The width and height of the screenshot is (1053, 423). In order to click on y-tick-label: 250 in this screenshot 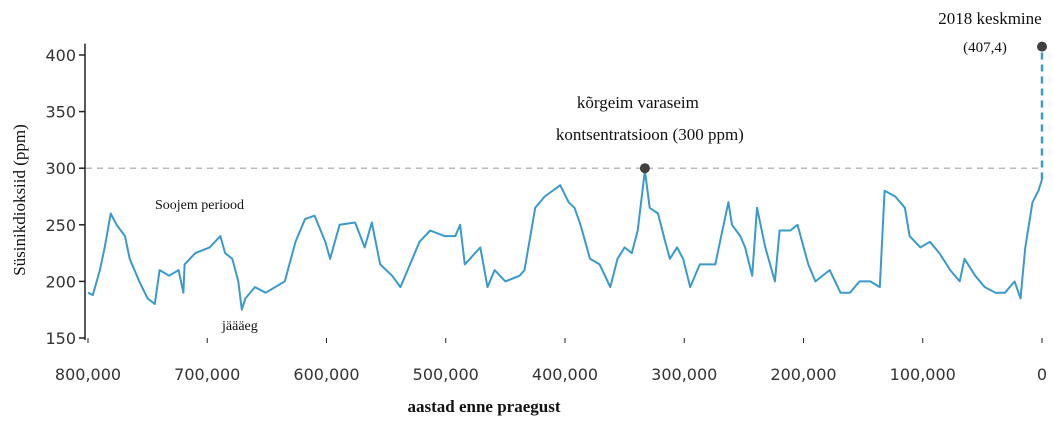, I will do `click(60, 225)`.